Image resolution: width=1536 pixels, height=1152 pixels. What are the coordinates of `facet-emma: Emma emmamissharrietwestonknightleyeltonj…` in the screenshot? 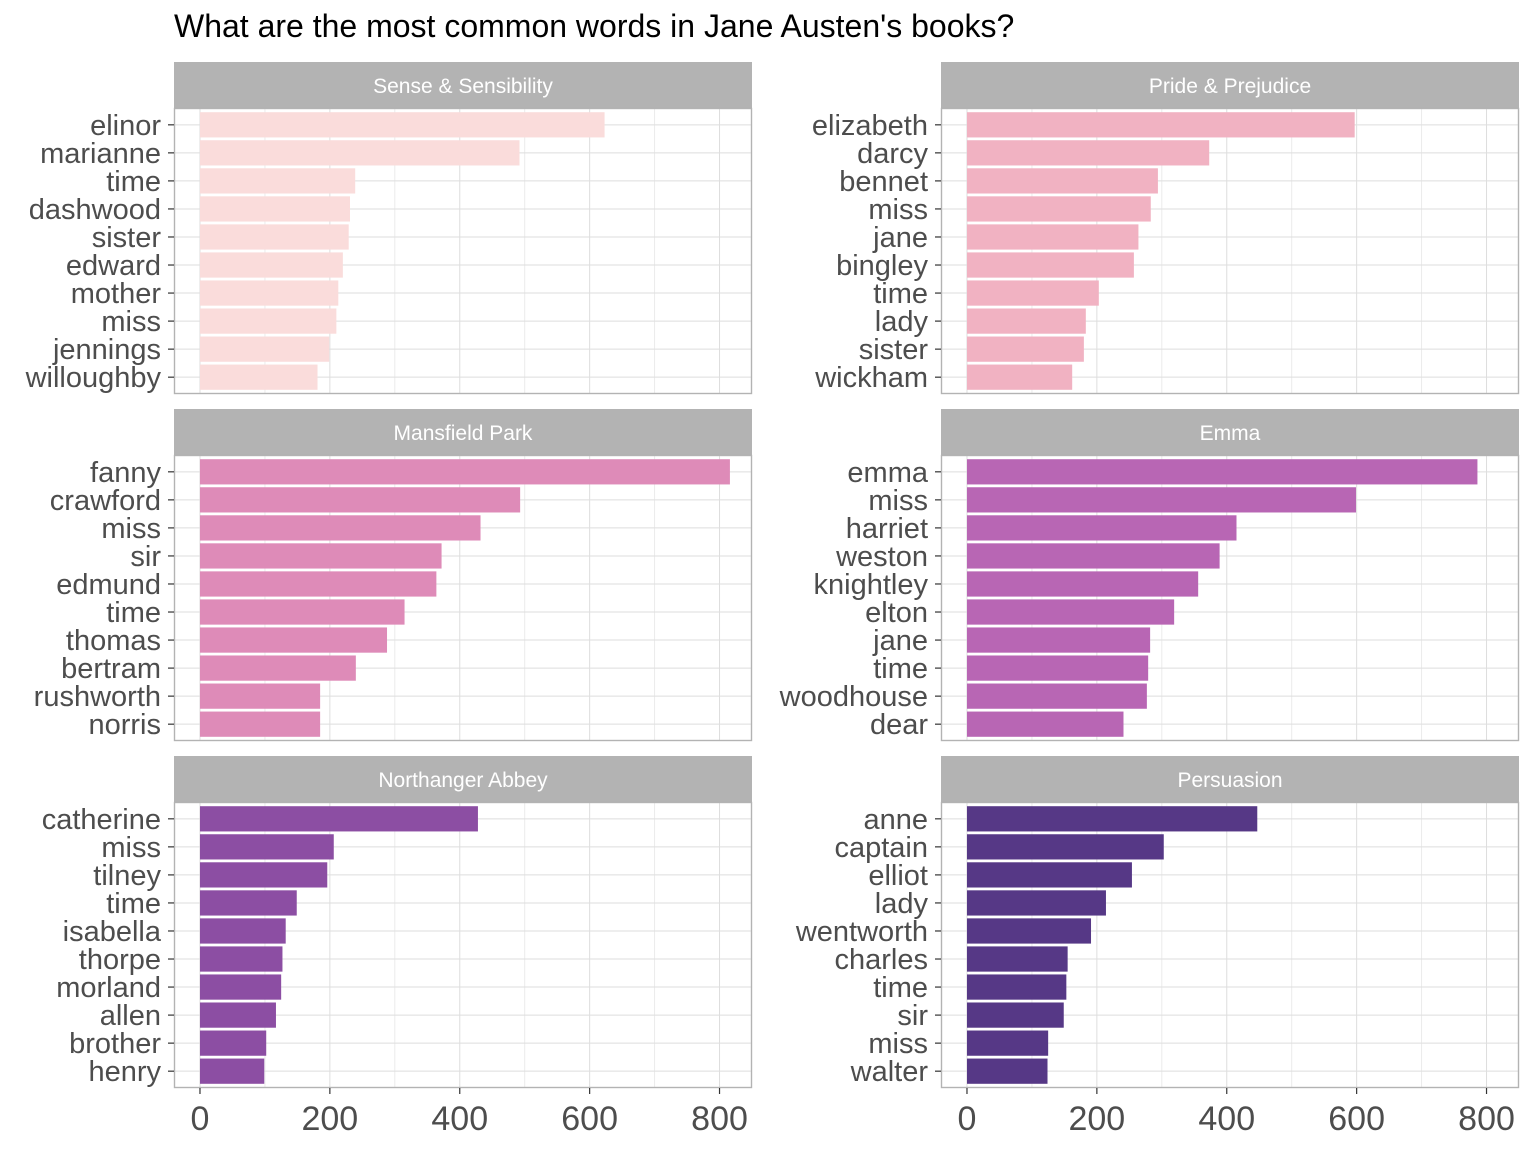 It's located at (1149, 575).